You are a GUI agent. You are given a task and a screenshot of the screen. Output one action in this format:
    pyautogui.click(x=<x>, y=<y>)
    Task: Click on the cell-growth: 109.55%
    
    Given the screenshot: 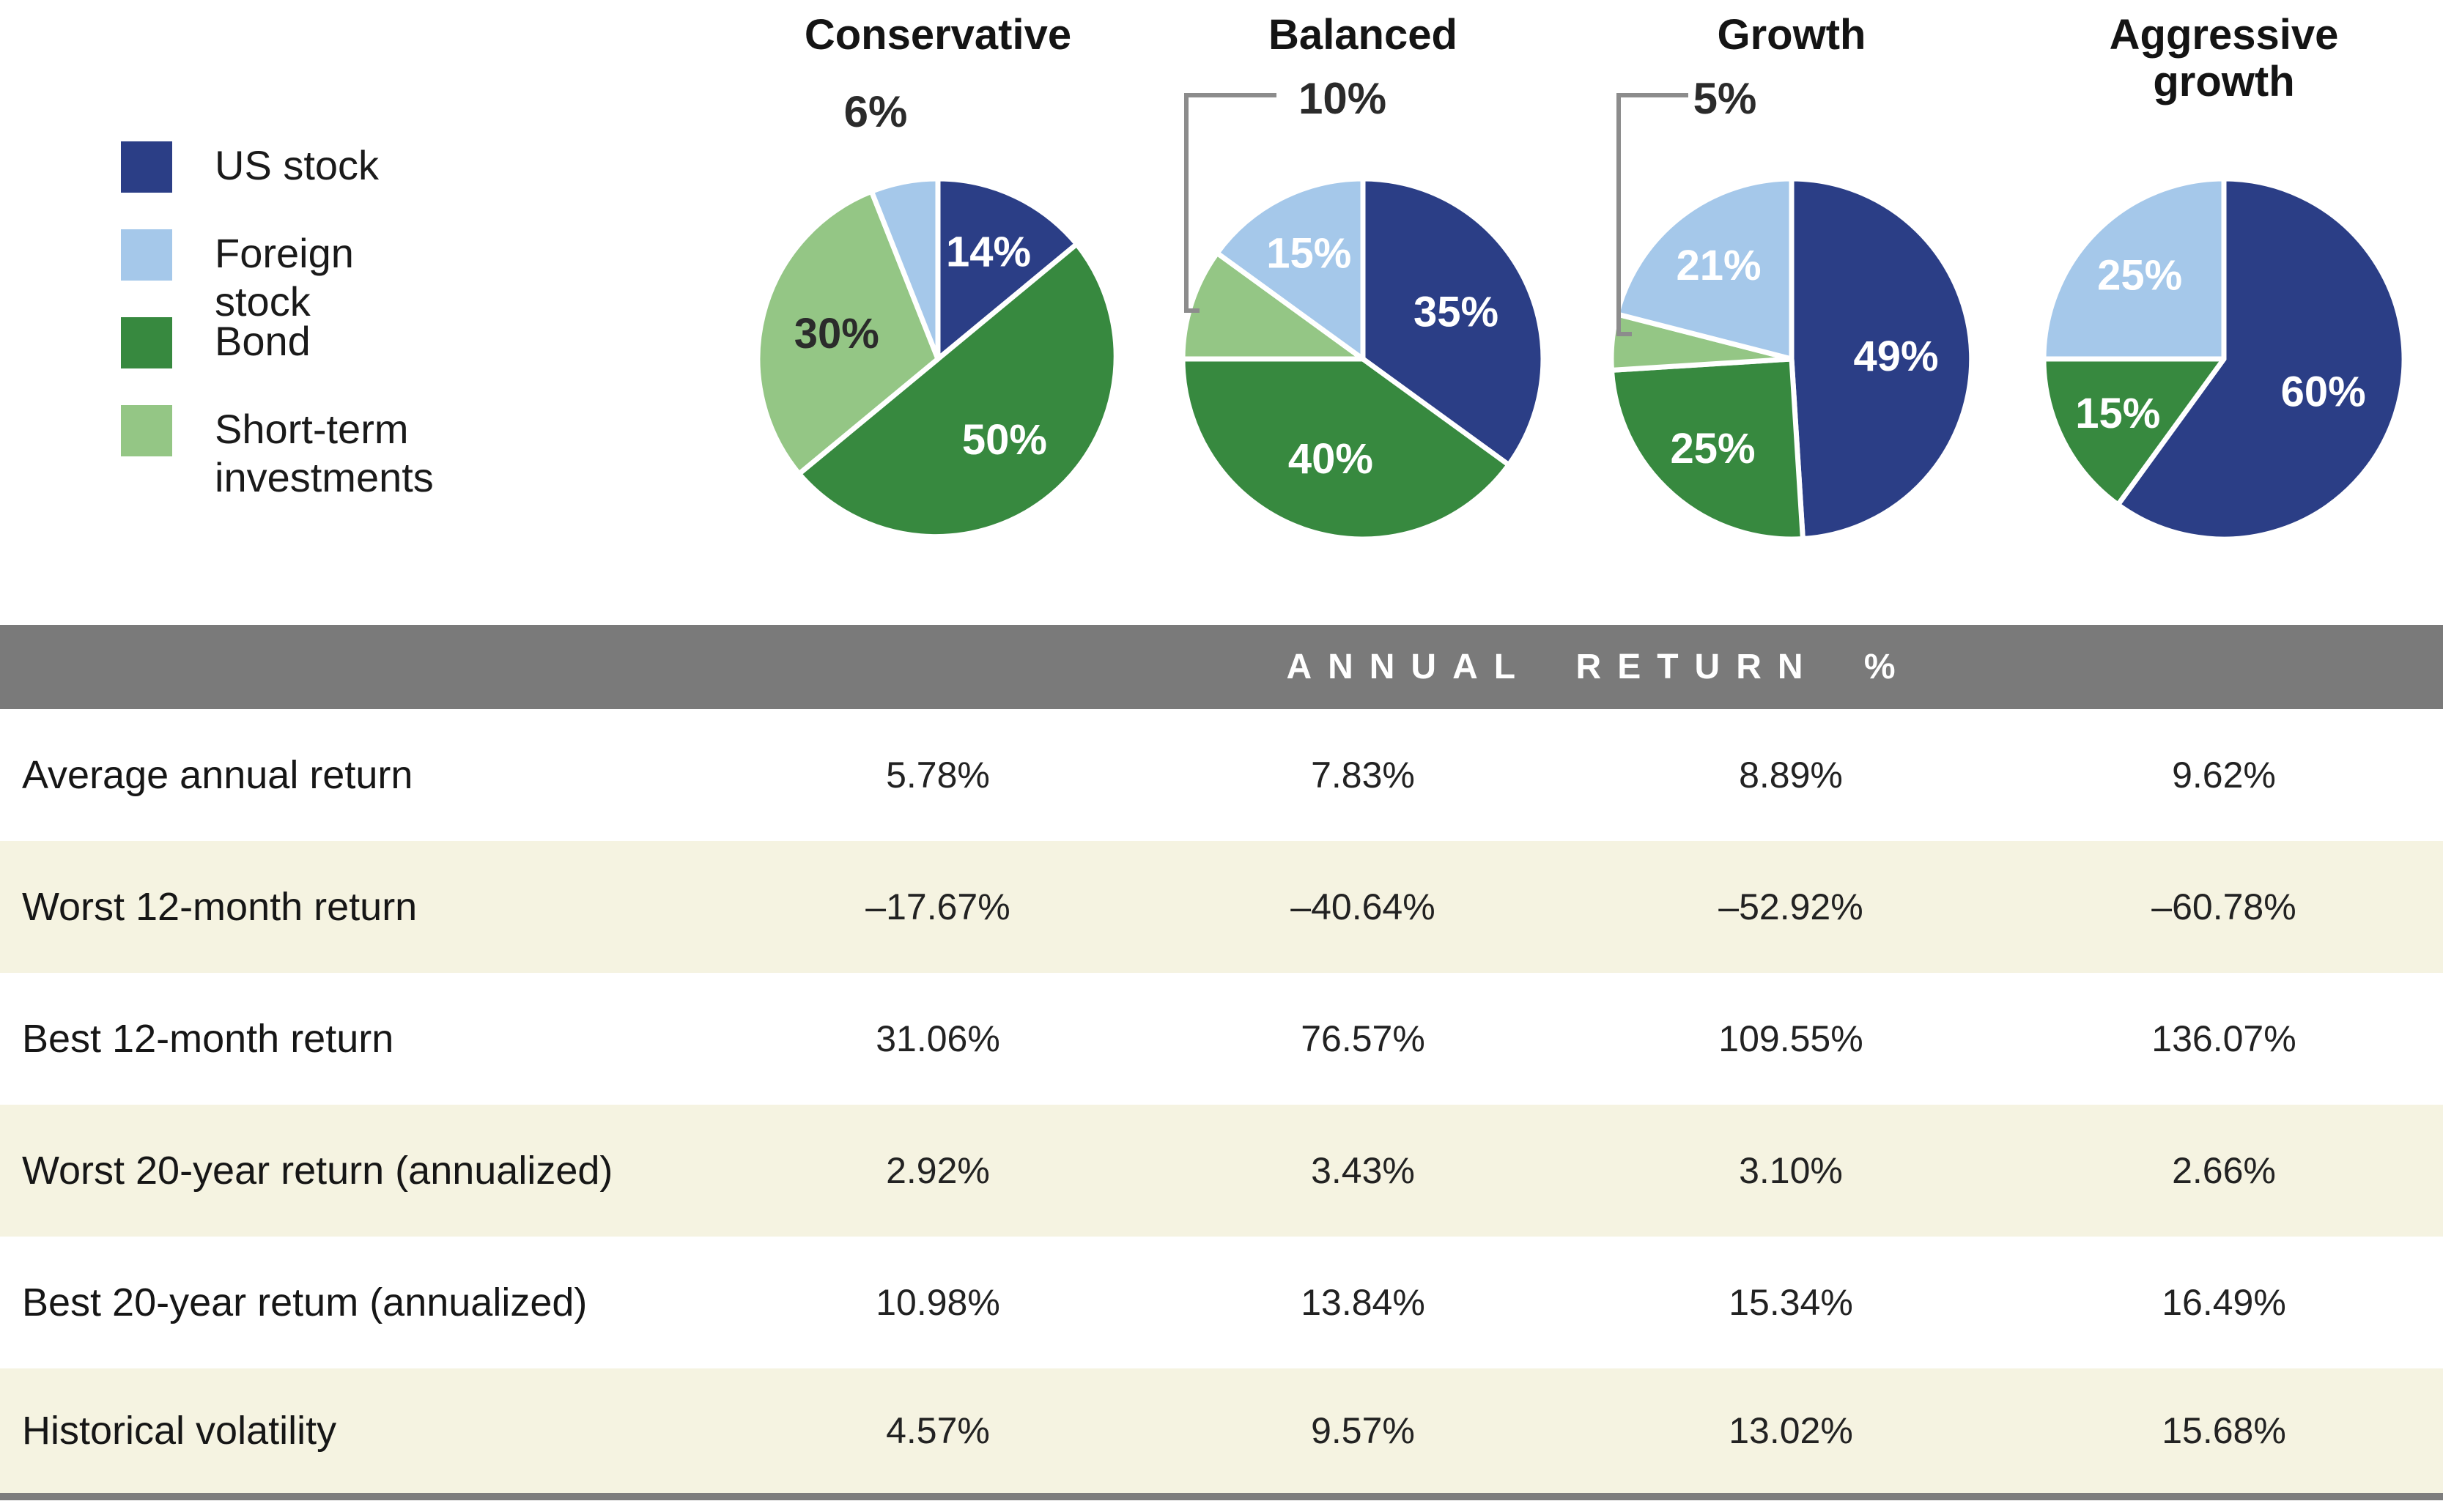 What is the action you would take?
    pyautogui.click(x=1790, y=1038)
    